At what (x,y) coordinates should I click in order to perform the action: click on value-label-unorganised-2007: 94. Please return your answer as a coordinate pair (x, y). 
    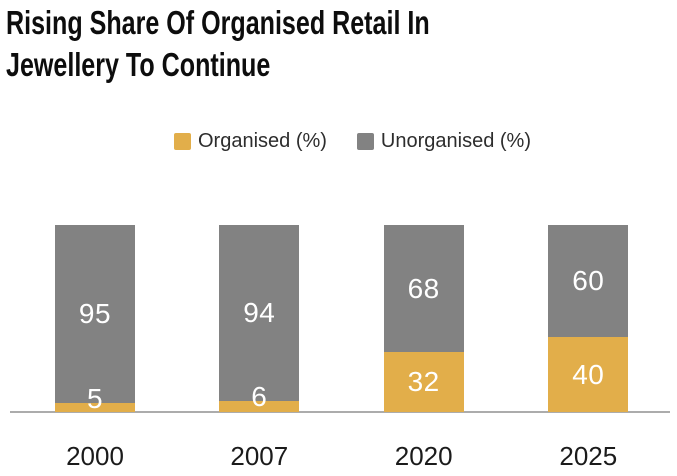
    Looking at the image, I should click on (259, 312).